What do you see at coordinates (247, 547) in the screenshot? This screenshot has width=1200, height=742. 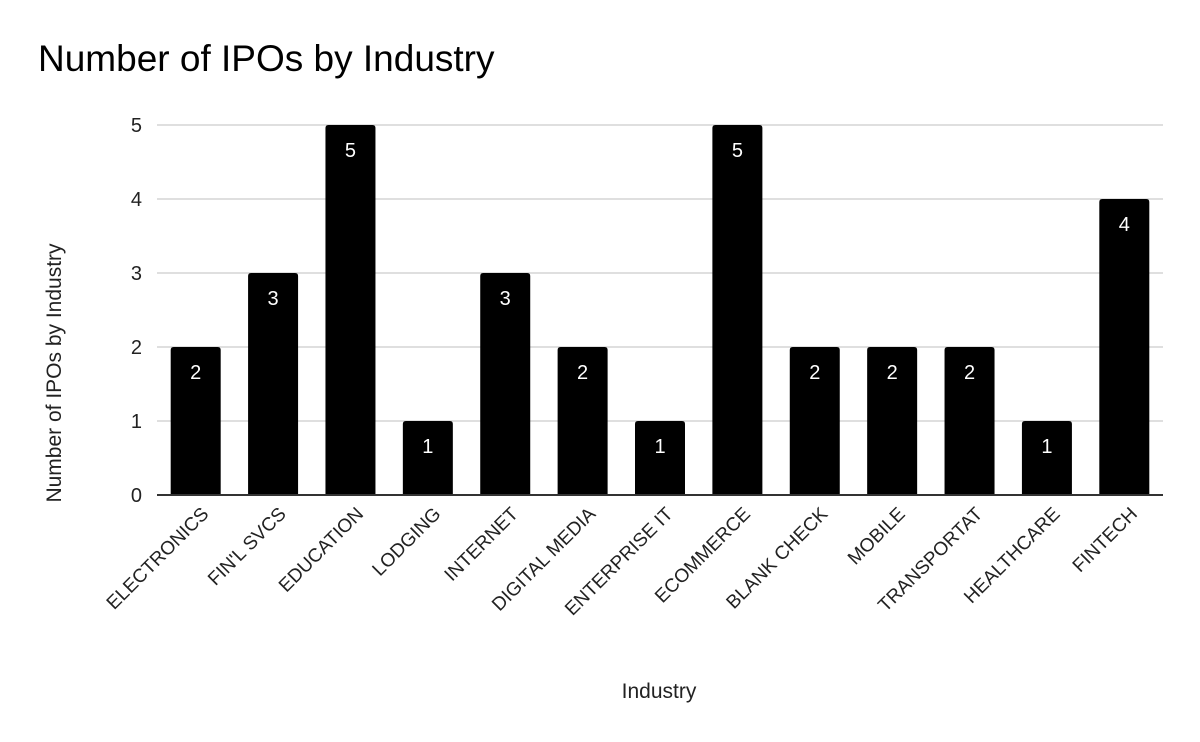 I see `x-tick-label: FIN'L SVCS` at bounding box center [247, 547].